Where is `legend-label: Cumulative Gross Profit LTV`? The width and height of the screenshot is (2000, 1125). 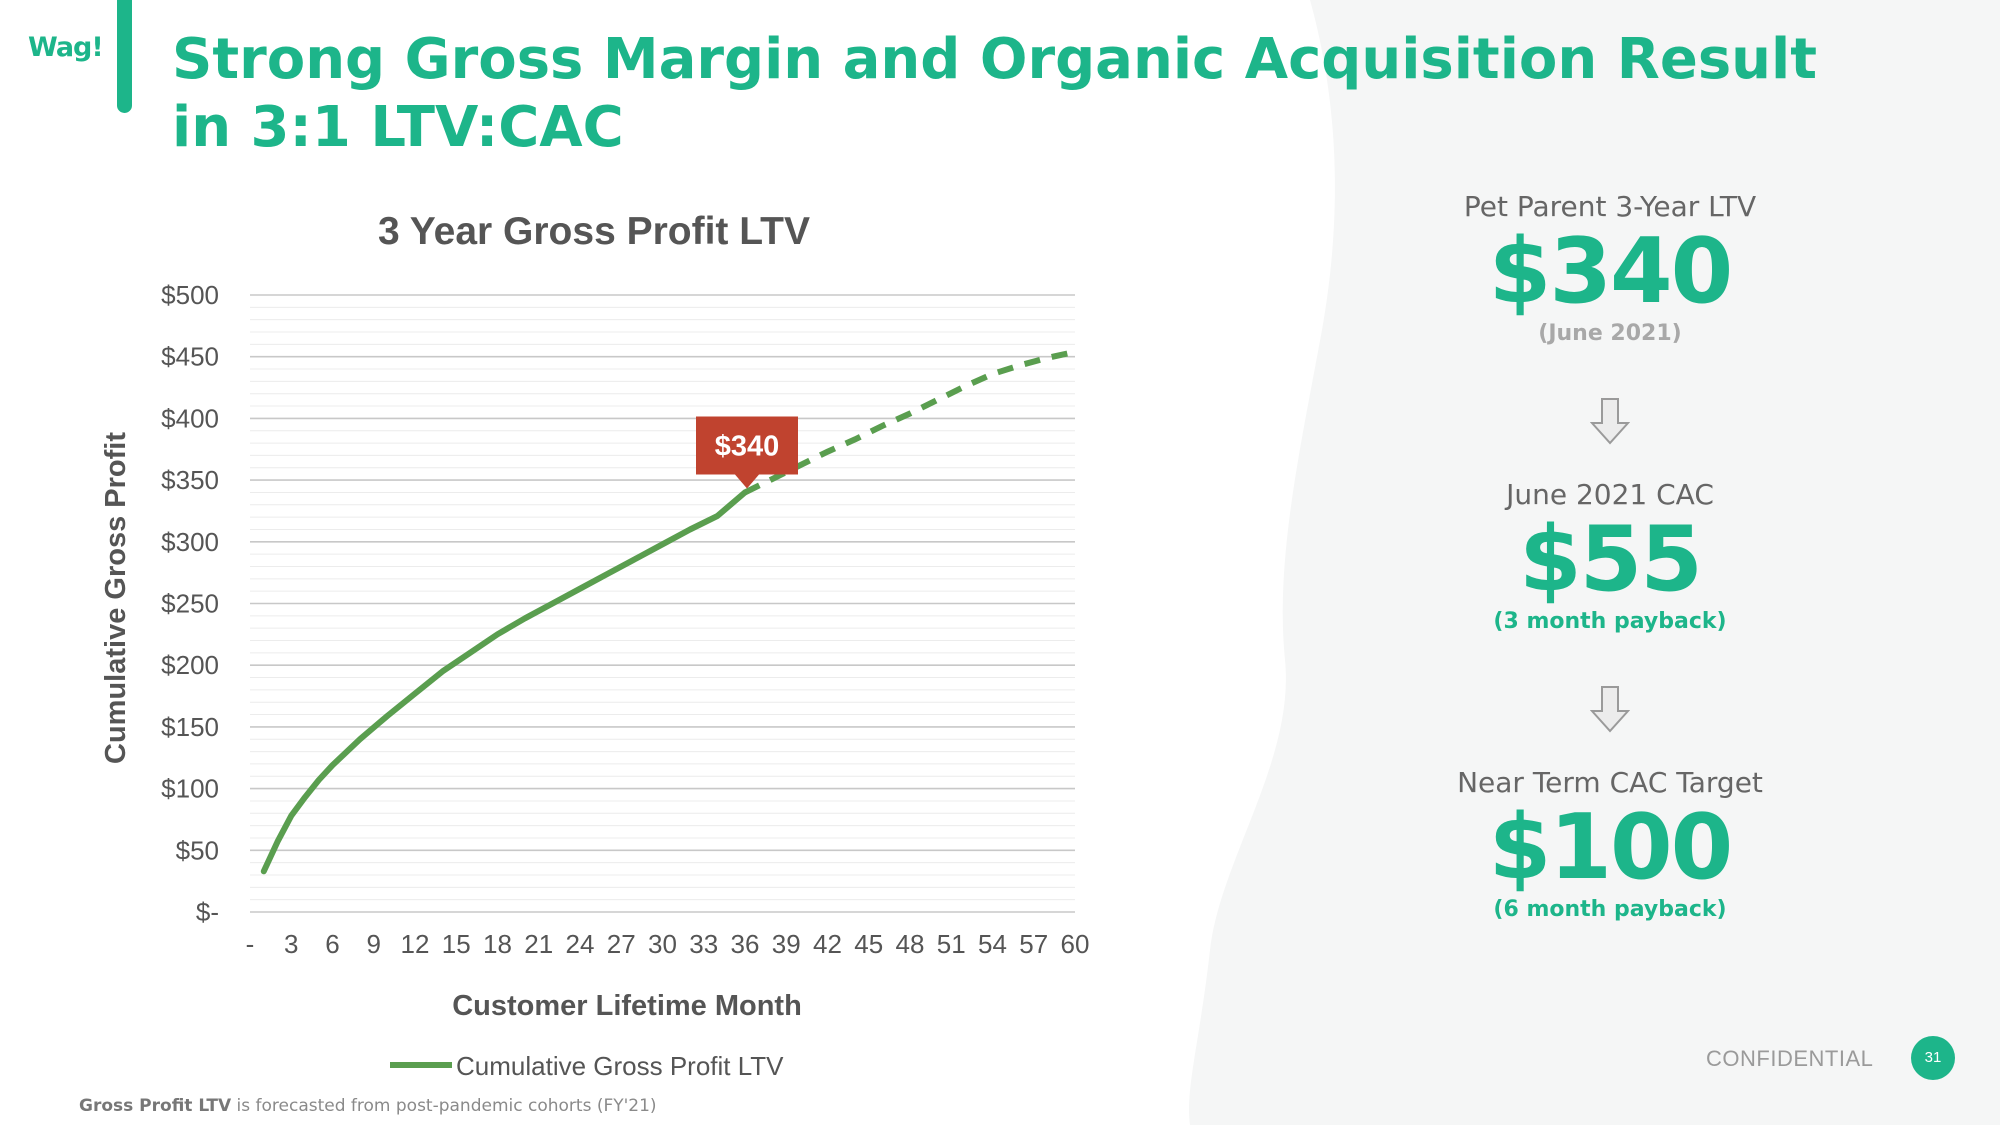
legend-label: Cumulative Gross Profit LTV is located at coordinates (620, 1066).